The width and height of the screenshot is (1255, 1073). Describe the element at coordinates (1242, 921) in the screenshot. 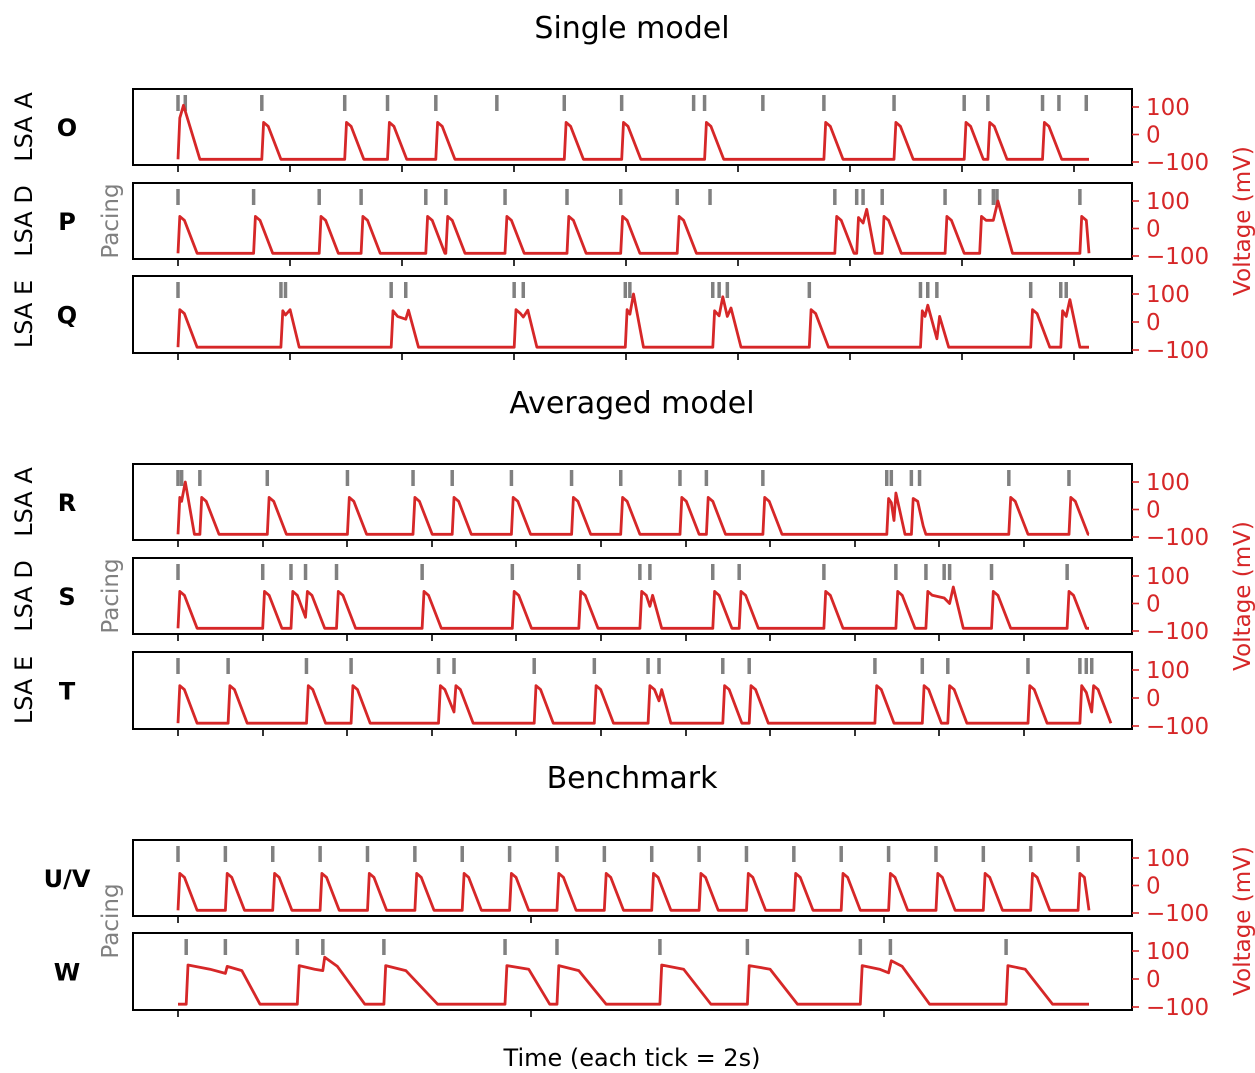

I see `voltage-label-benchmark: Voltage (mV)` at that location.